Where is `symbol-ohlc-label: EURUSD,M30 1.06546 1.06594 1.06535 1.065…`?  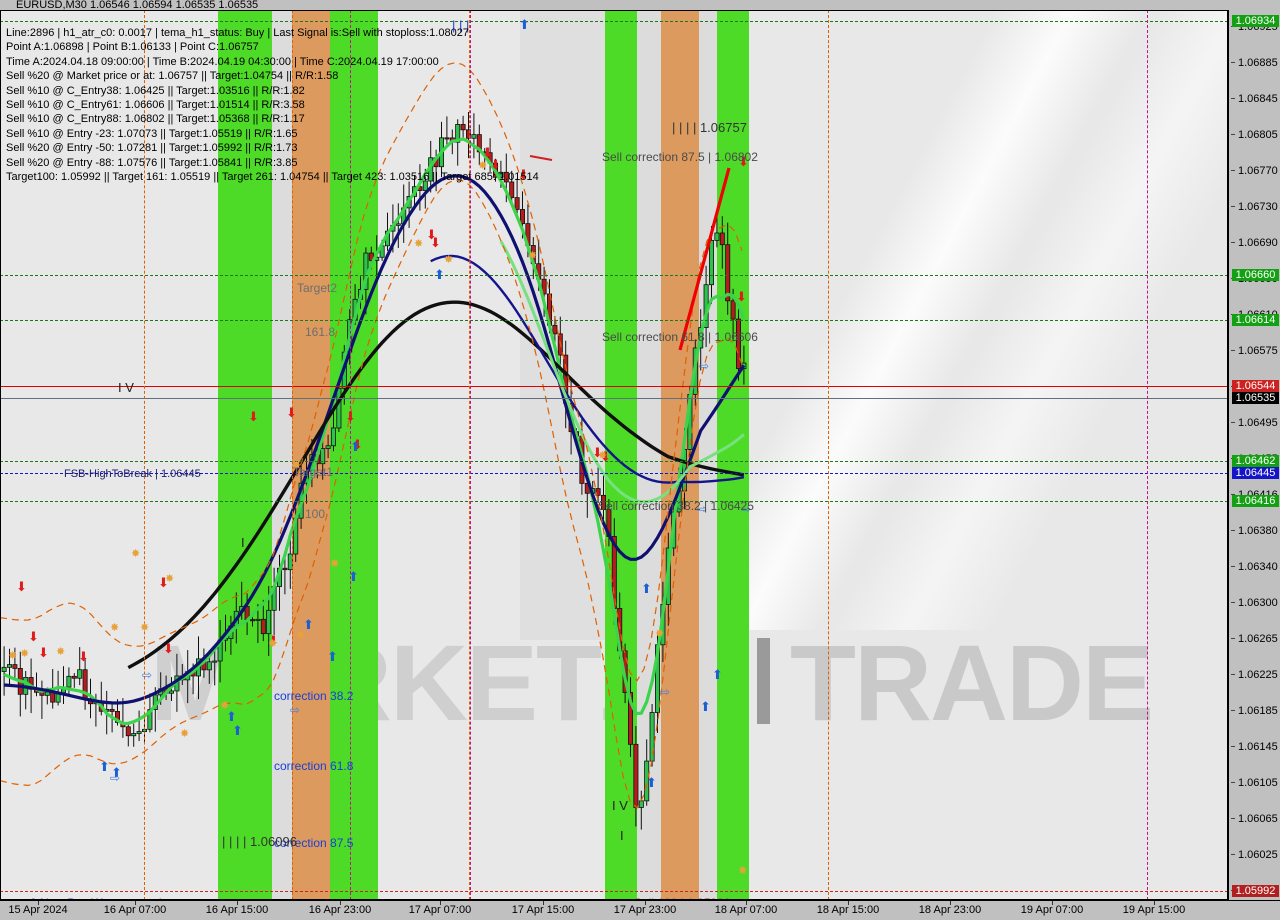 symbol-ohlc-label: EURUSD,M30 1.06546 1.06594 1.06535 1.065… is located at coordinates (137, 5).